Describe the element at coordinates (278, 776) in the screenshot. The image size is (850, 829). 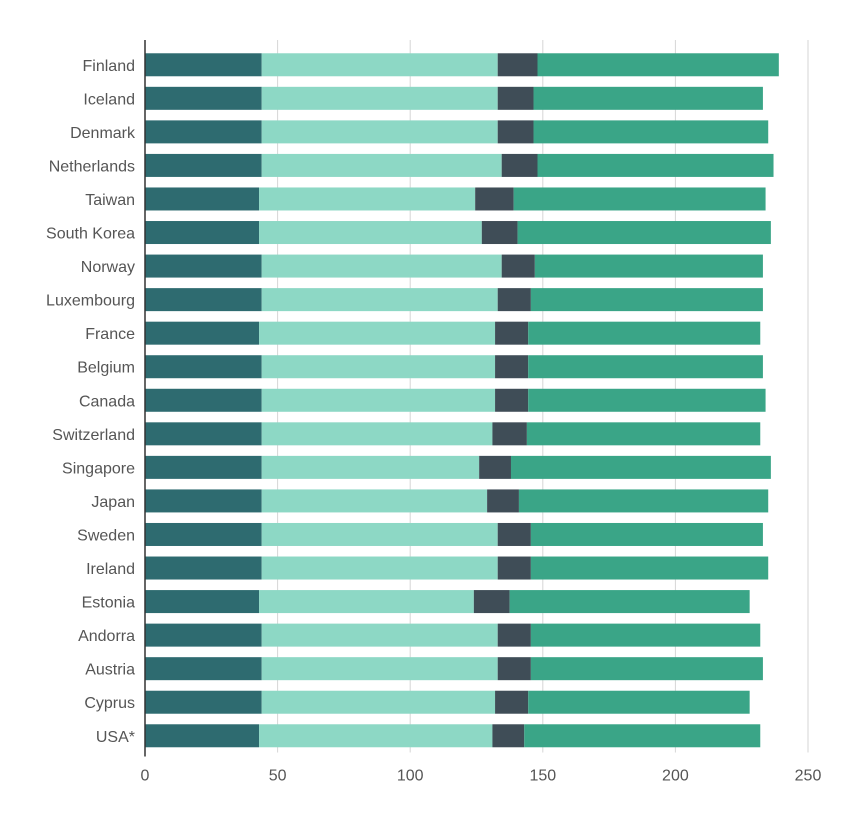
I see `x-tick-label: 50` at that location.